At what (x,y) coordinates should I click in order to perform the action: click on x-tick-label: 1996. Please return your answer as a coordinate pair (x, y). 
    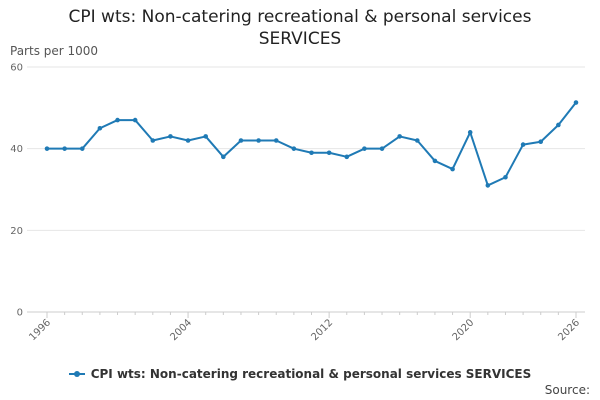
    Looking at the image, I should click on (40, 330).